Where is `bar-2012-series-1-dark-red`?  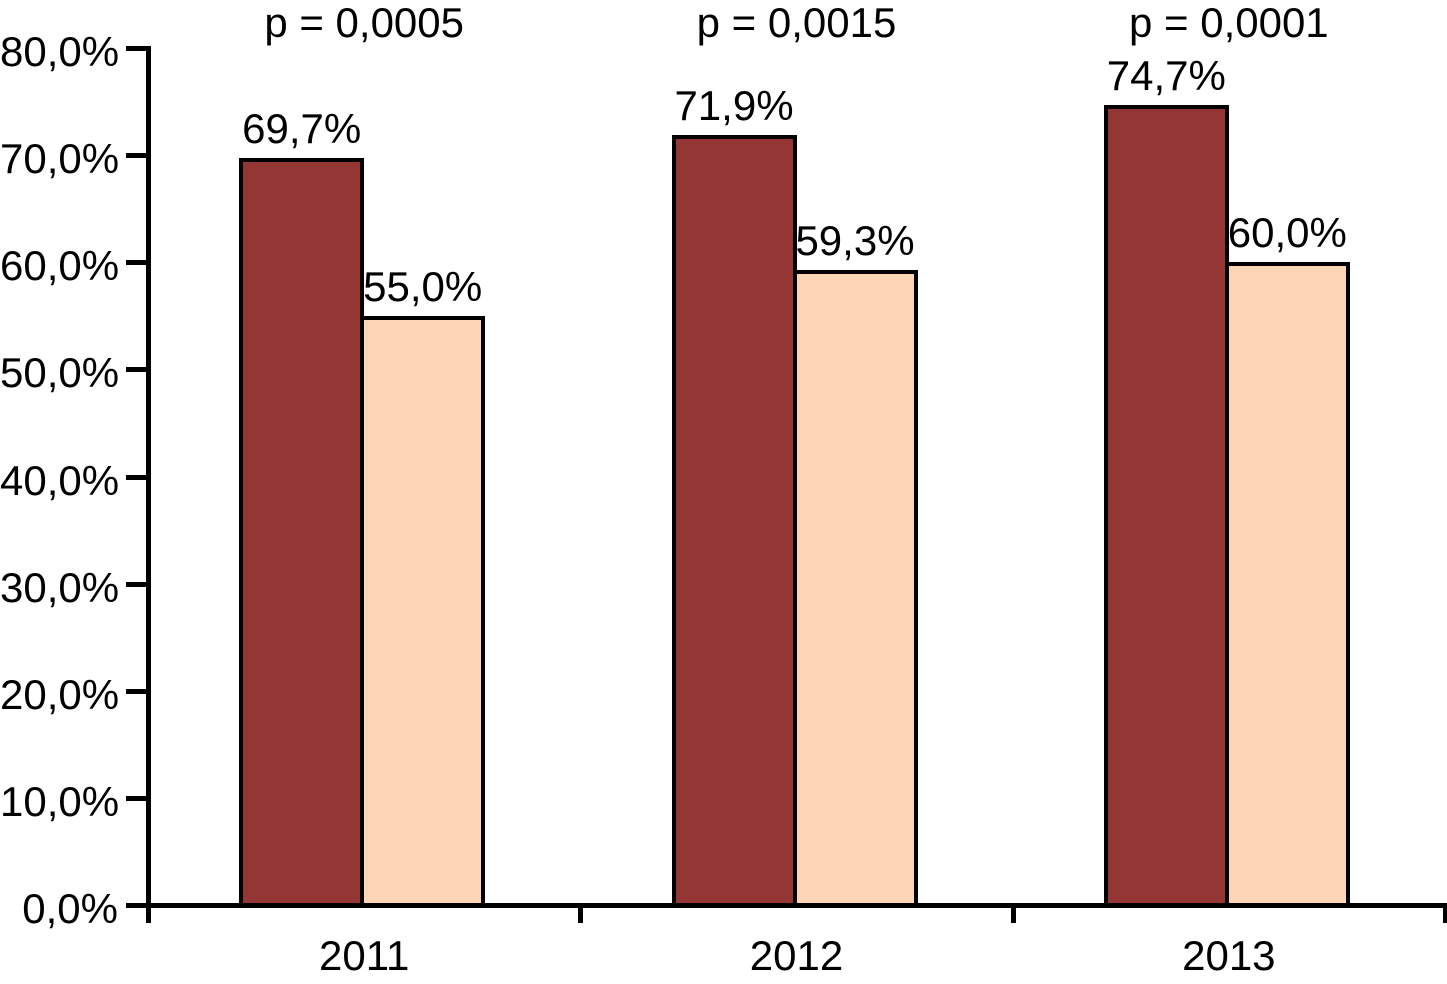
bar-2012-series-1-dark-red is located at coordinates (734, 520).